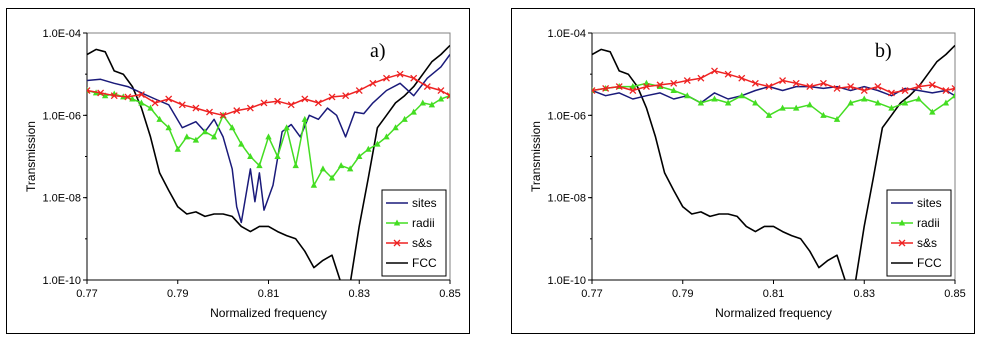 This screenshot has height=339, width=982. I want to click on series-line-s-s, so click(773, 82).